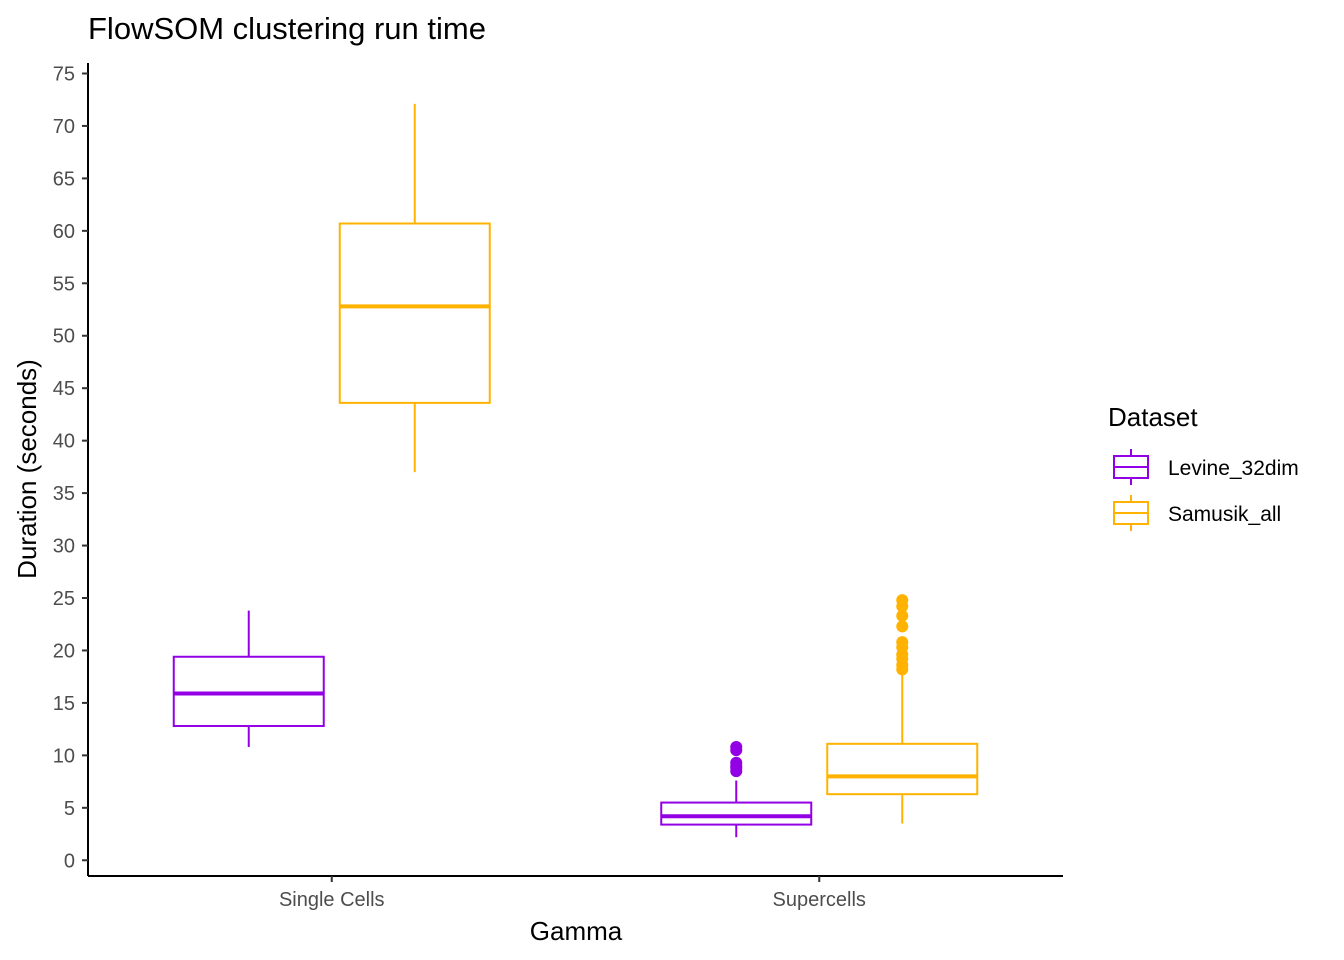 The image size is (1344, 960). What do you see at coordinates (64, 179) in the screenshot?
I see `y-tick-label: 65` at bounding box center [64, 179].